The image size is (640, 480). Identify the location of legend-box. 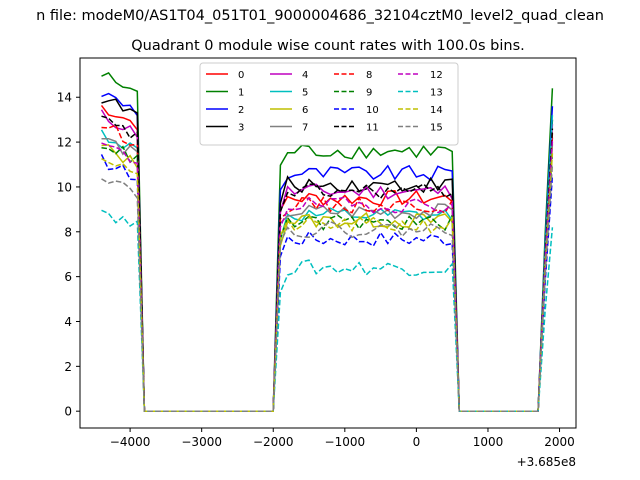
(329, 104).